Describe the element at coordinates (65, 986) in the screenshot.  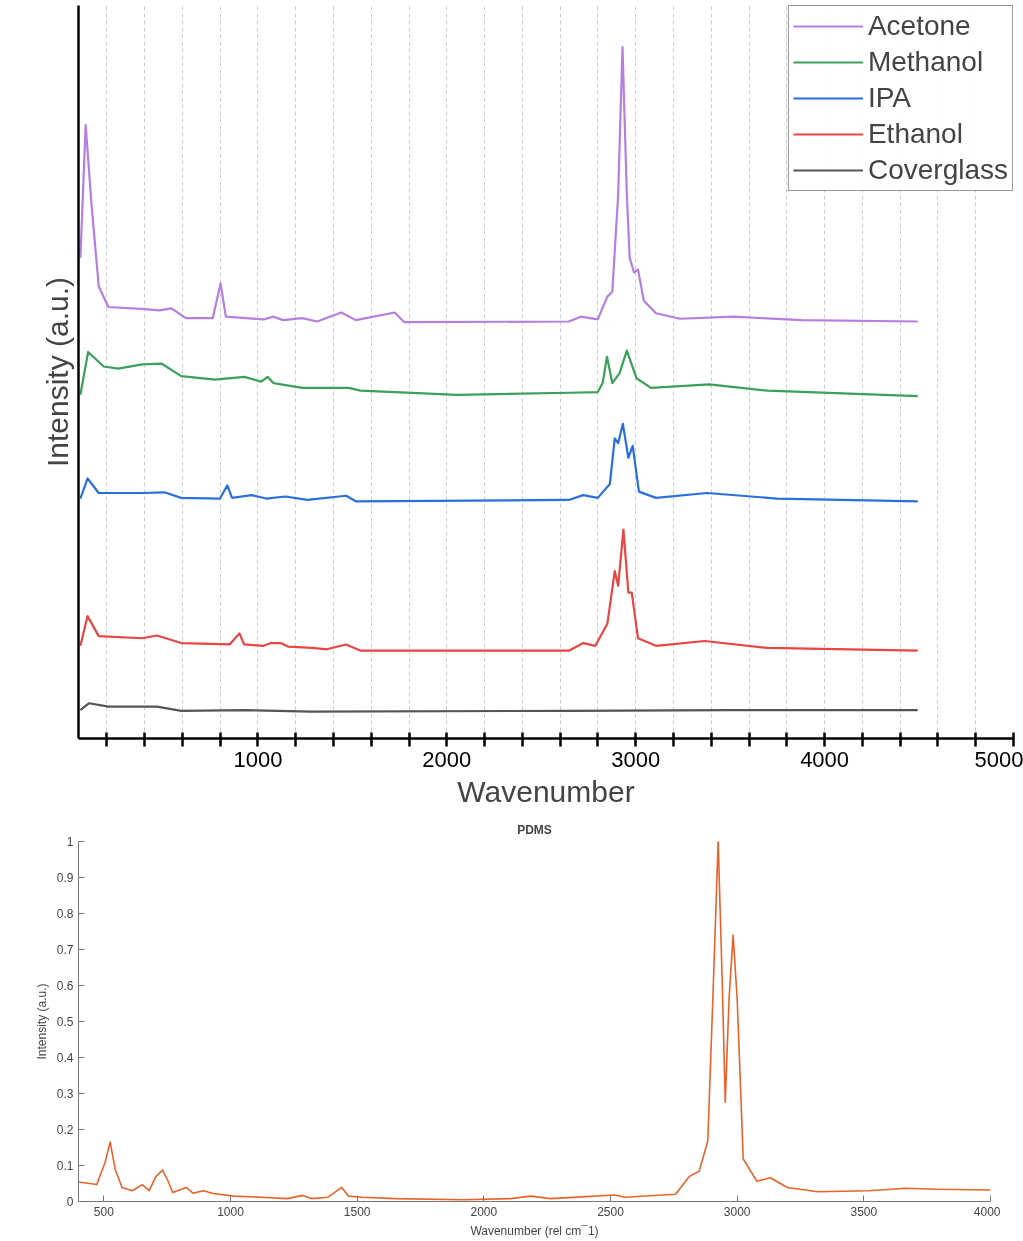
I see `y-tick-label: 0.6` at that location.